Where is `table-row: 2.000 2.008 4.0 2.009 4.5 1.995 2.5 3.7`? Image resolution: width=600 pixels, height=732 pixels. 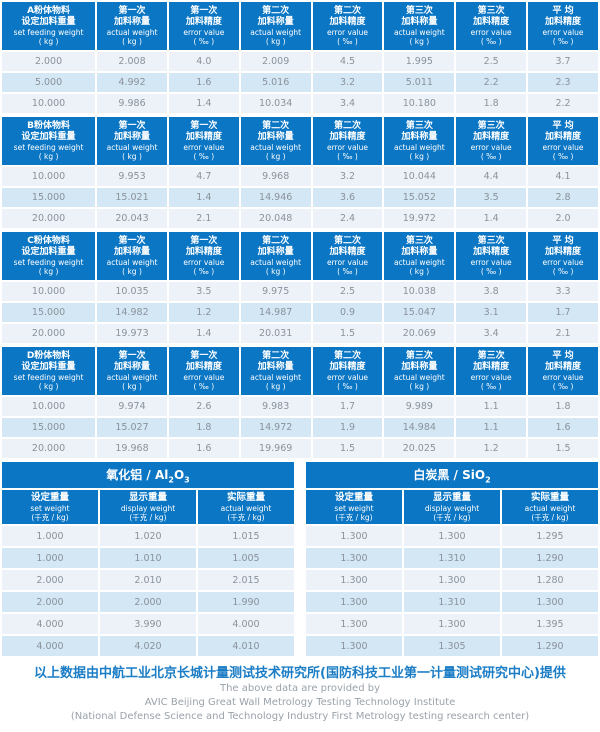
table-row: 2.000 2.008 4.0 2.009 4.5 1.995 2.5 3.7 is located at coordinates (300, 61).